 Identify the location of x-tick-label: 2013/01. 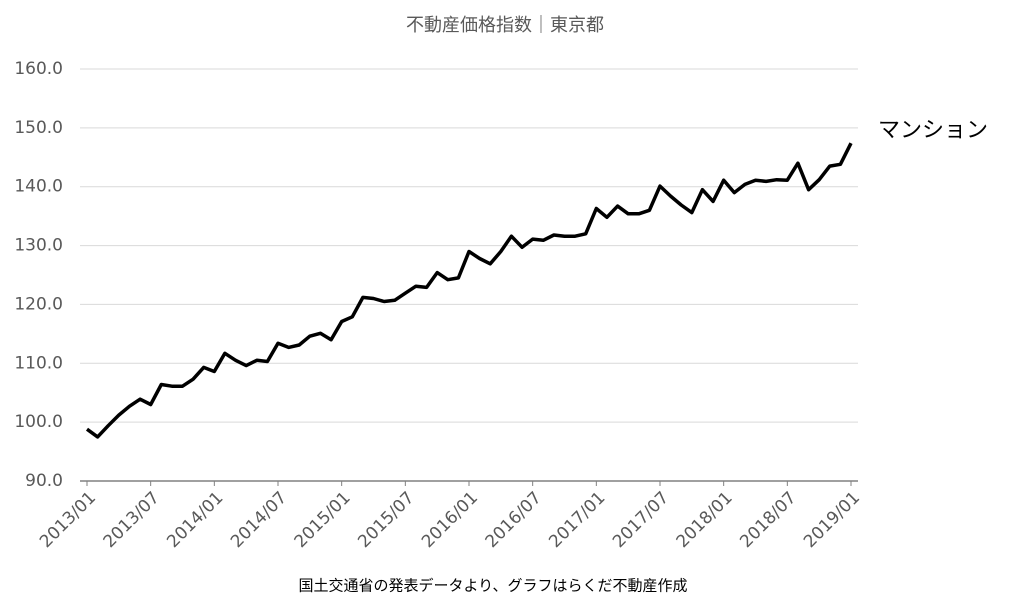
(68, 520).